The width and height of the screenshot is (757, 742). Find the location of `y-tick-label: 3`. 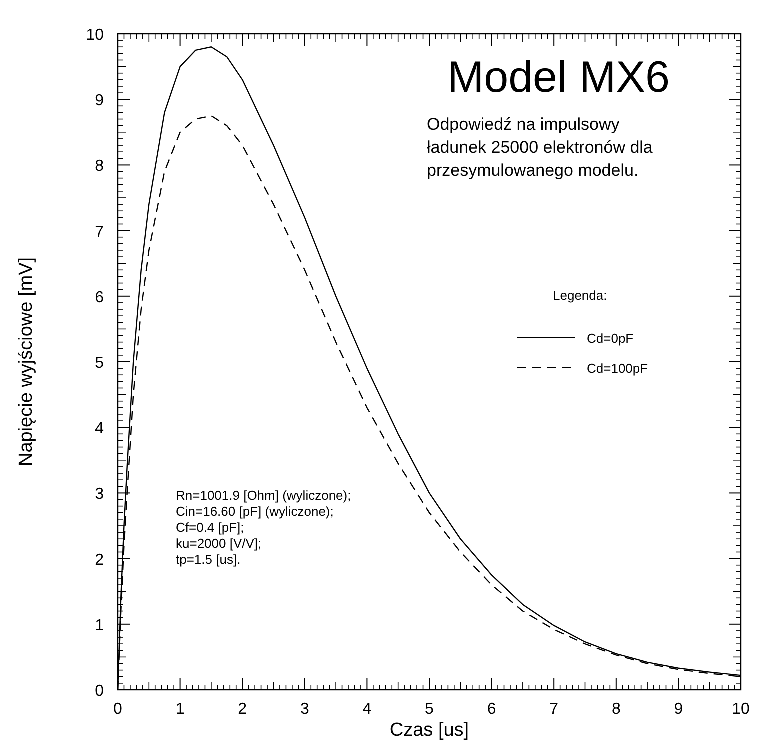

y-tick-label: 3 is located at coordinates (99, 495).